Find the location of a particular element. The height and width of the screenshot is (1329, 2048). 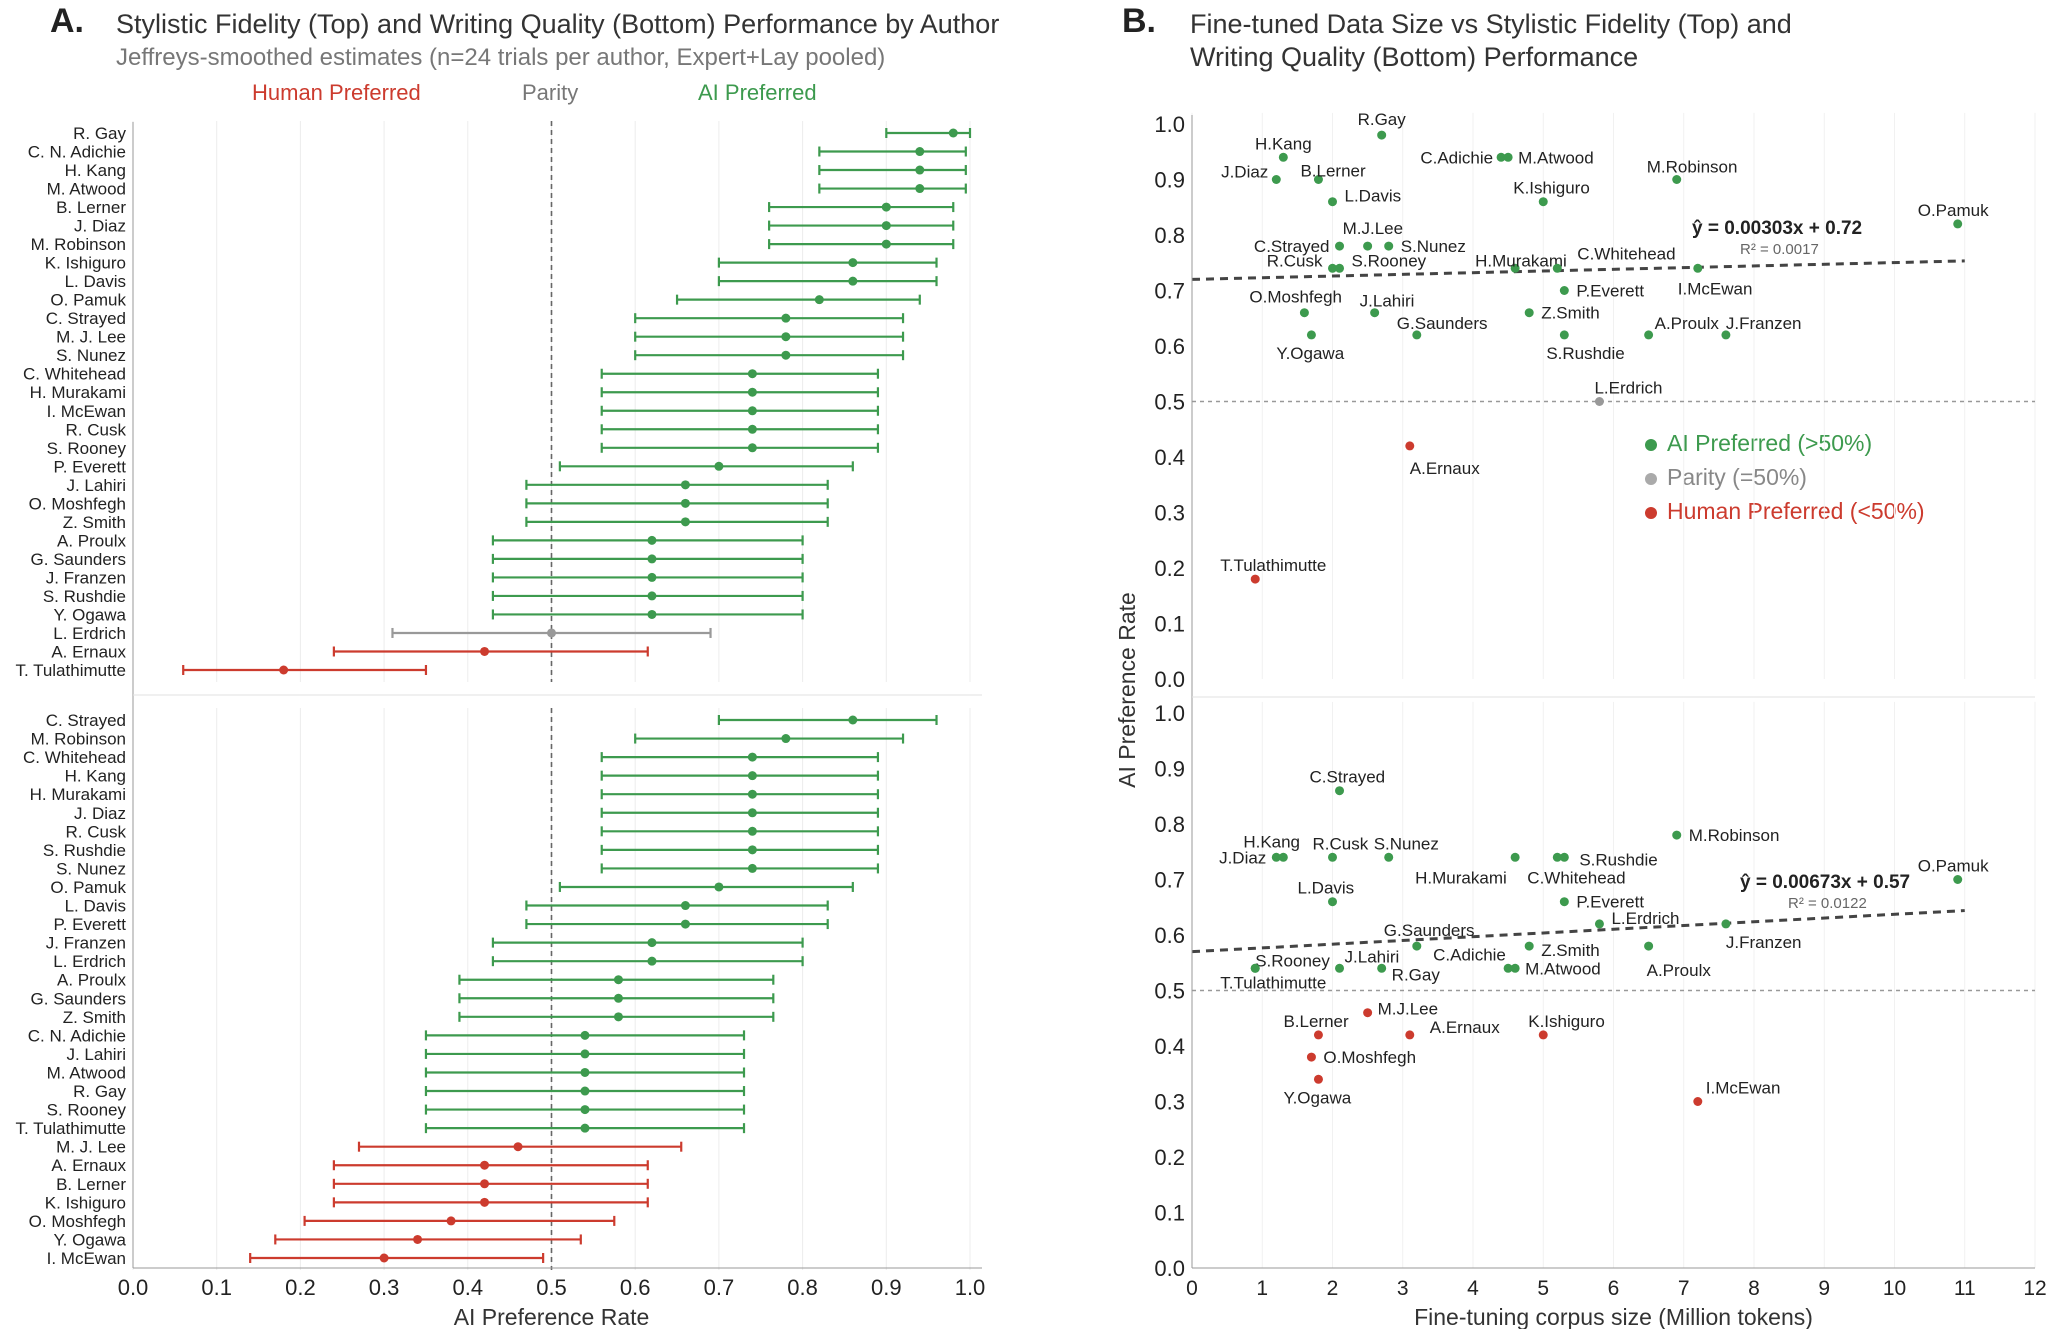

x-tick-a-9: 0.9 is located at coordinates (886, 1287).